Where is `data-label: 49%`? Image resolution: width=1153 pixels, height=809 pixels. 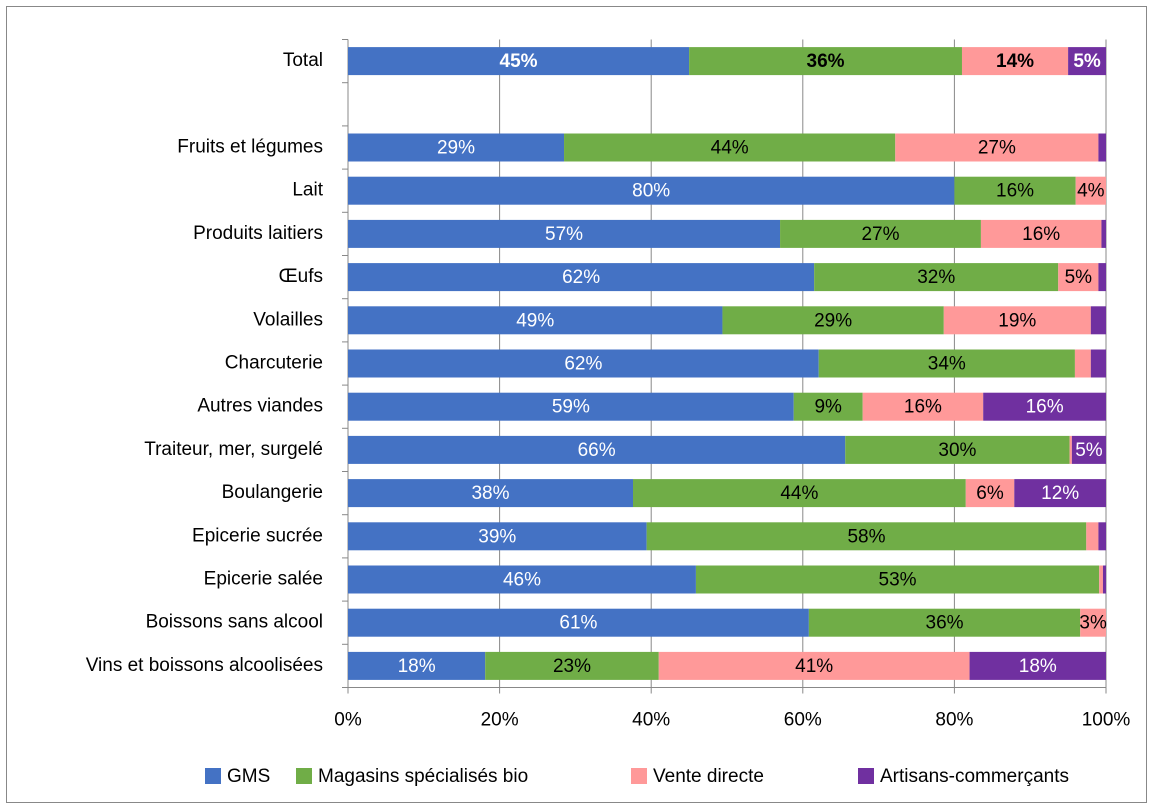 data-label: 49% is located at coordinates (535, 320).